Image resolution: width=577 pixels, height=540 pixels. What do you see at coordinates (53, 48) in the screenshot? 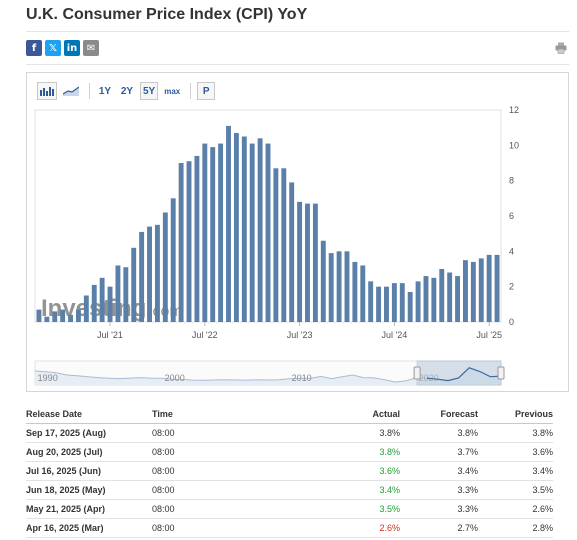
I see `twitter-share-icon: 𝕏` at bounding box center [53, 48].